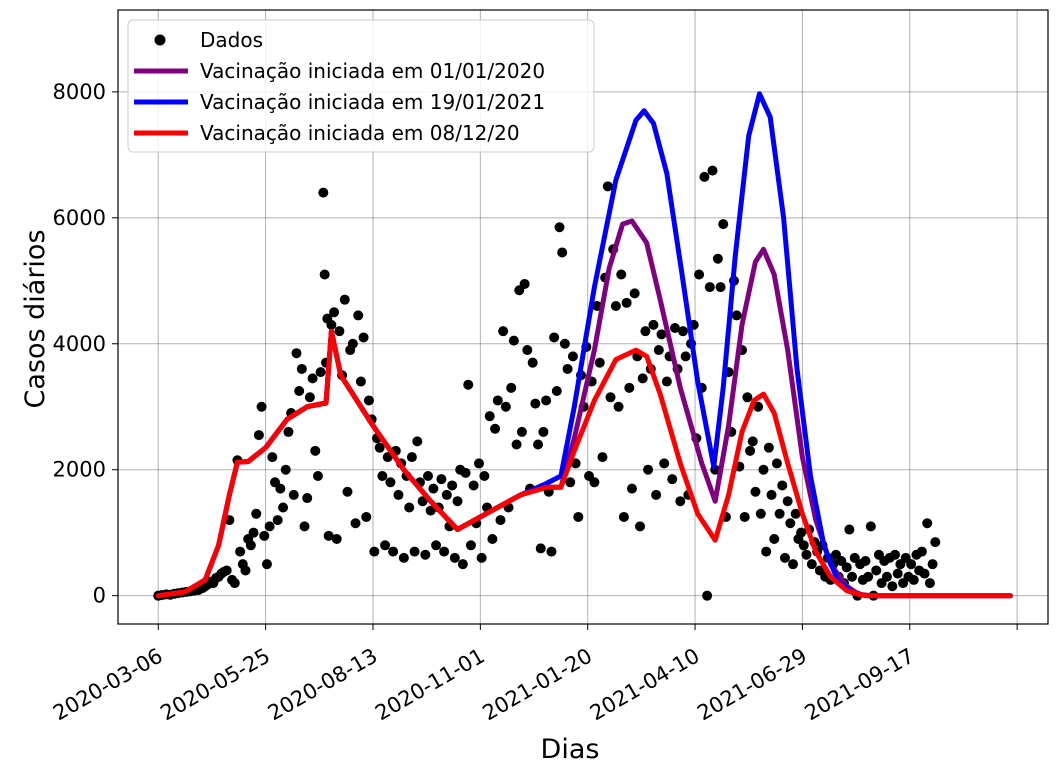  I want to click on legend-marker-dot, so click(160, 40).